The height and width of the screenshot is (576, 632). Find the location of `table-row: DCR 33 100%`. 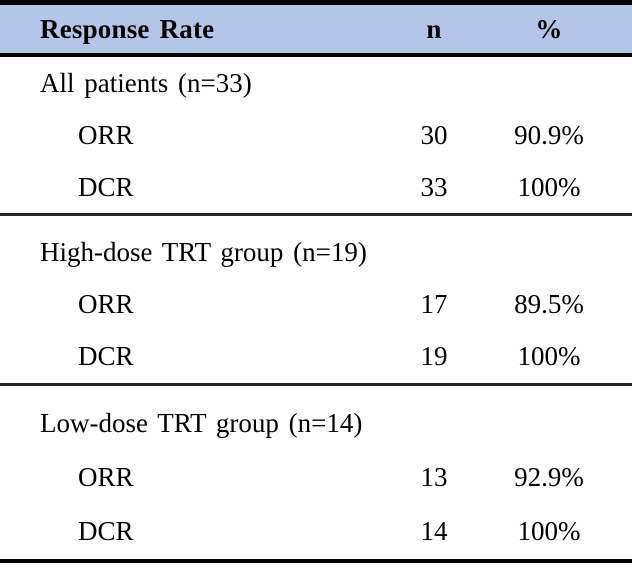

table-row: DCR 33 100% is located at coordinates (316, 187).